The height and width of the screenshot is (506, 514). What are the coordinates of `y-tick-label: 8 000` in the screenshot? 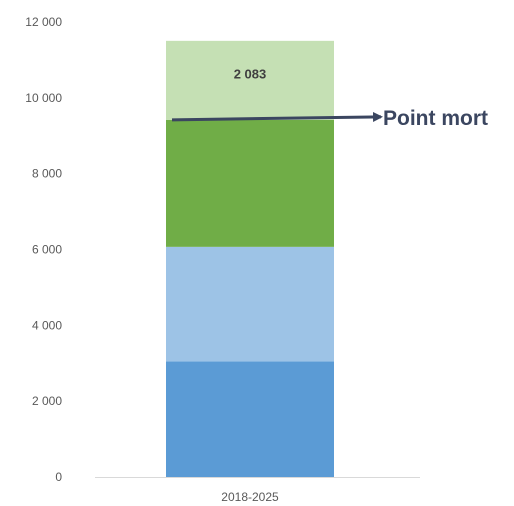 It's located at (47, 174).